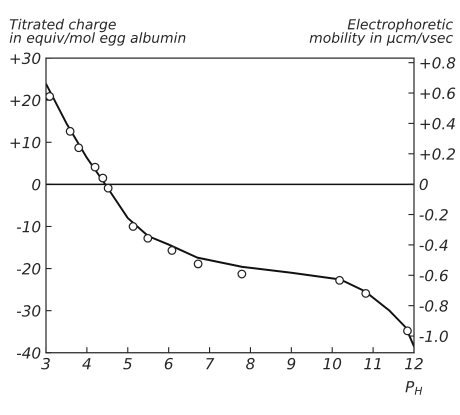  Describe the element at coordinates (28, 353) in the screenshot. I see `y-tick-label: -40` at that location.